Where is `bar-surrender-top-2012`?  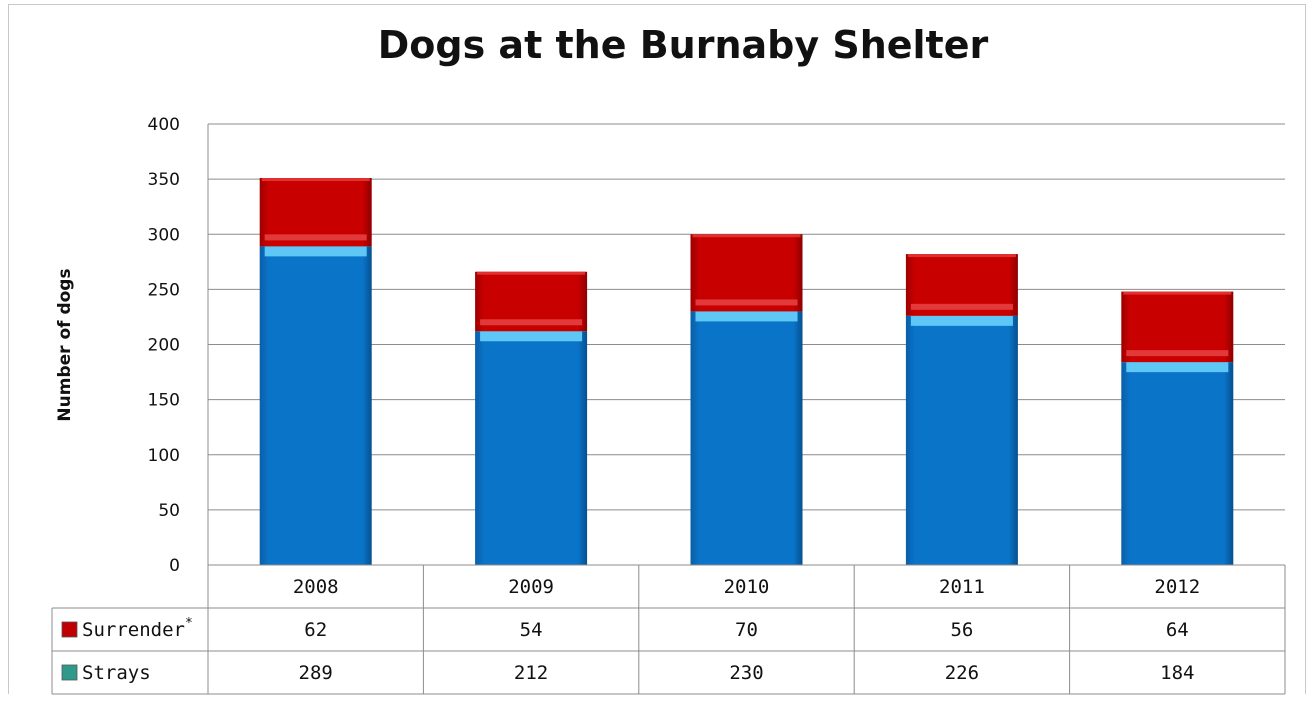
bar-surrender-top-2012 is located at coordinates (1177, 293).